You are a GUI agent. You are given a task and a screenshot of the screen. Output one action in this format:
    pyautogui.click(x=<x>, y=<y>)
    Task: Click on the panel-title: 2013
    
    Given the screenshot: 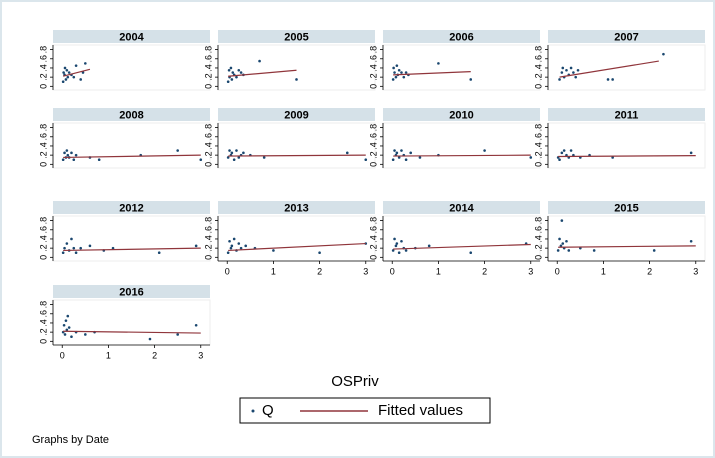 What is the action you would take?
    pyautogui.click(x=296, y=208)
    